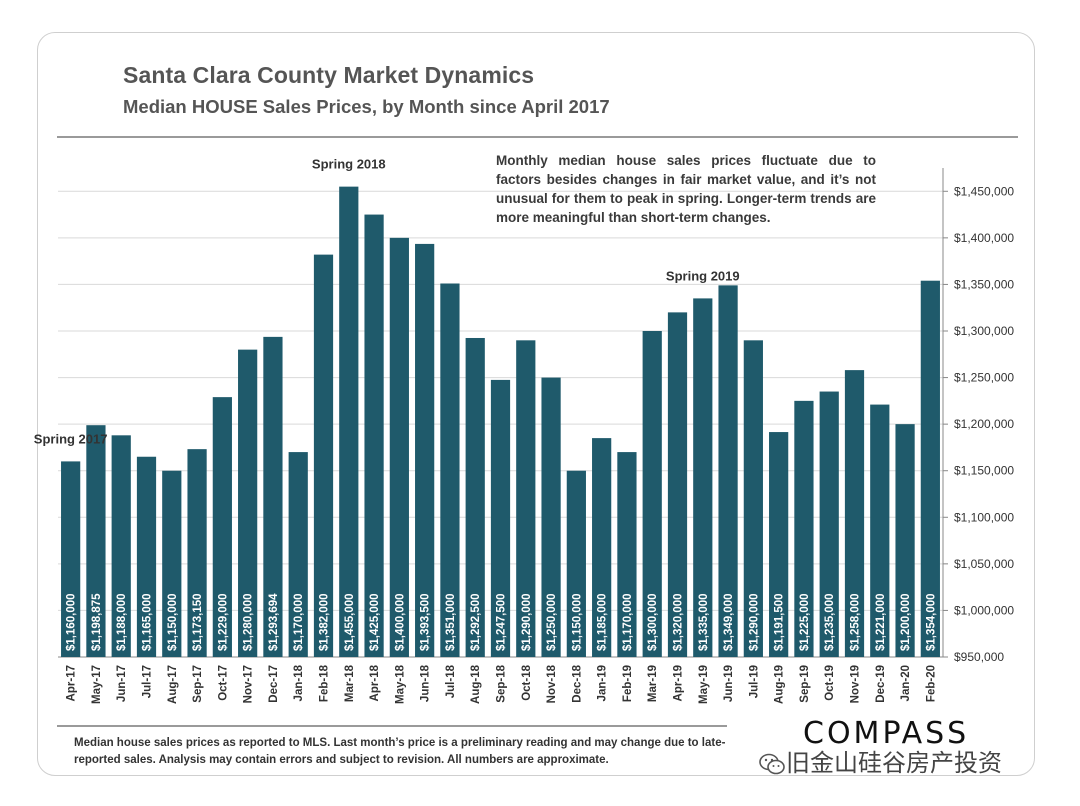  Describe the element at coordinates (198, 622) in the screenshot. I see `bar-value-label: $1,173,150` at that location.